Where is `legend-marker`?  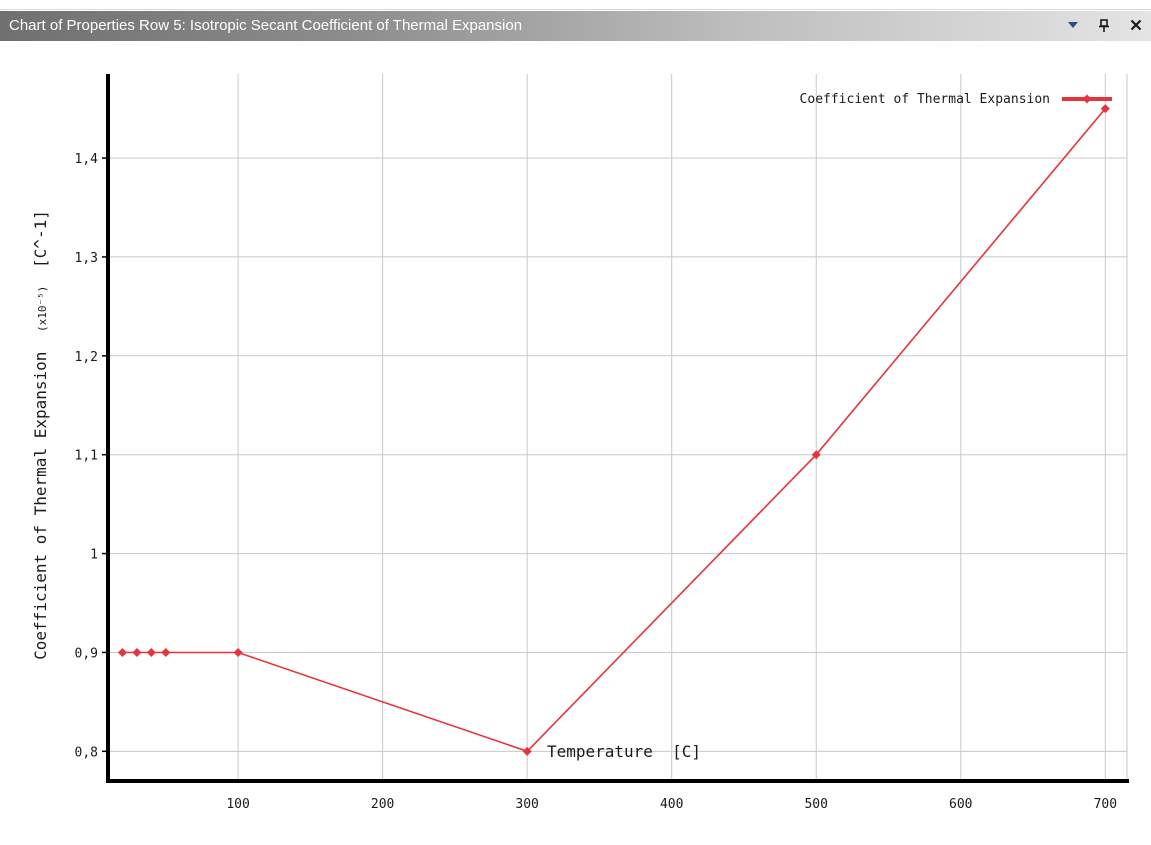 legend-marker is located at coordinates (1087, 99).